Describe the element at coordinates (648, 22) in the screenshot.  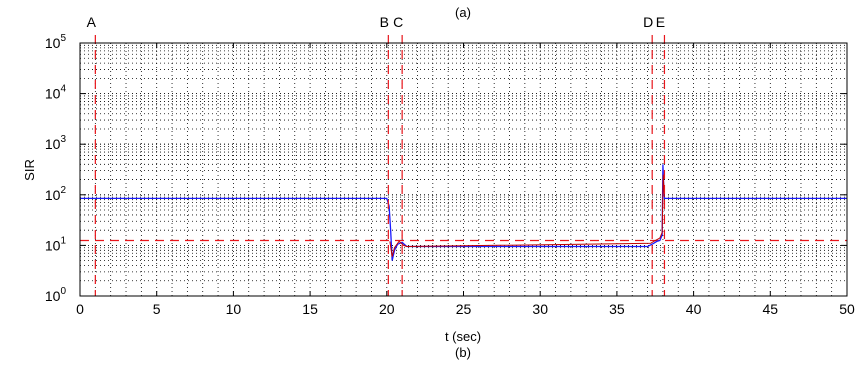
I see `marker-label-d: D` at that location.